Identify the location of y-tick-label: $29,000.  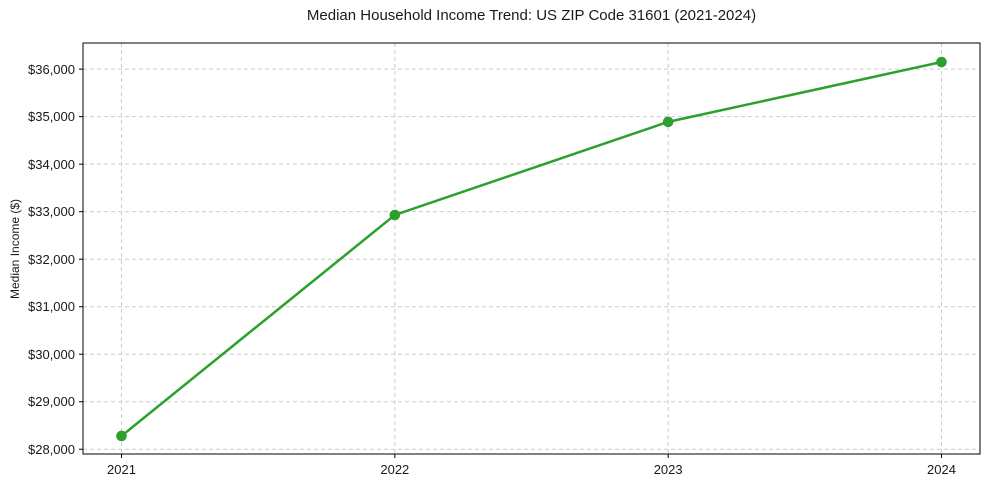
(51, 402).